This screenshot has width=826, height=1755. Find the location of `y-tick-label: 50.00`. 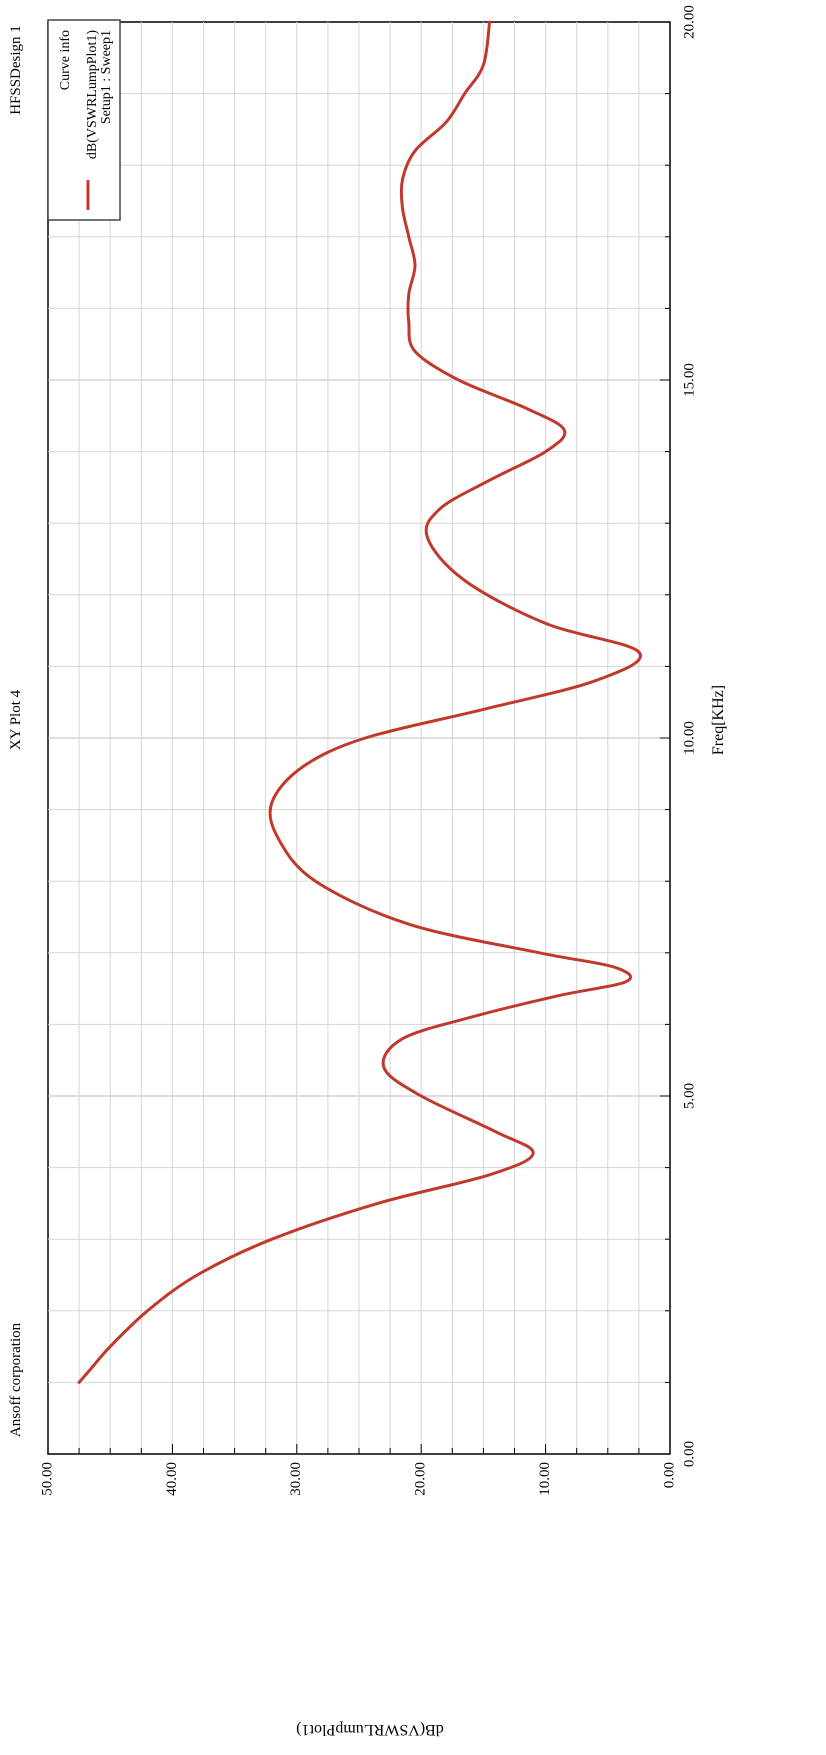

y-tick-label: 50.00 is located at coordinates (47, 1479).